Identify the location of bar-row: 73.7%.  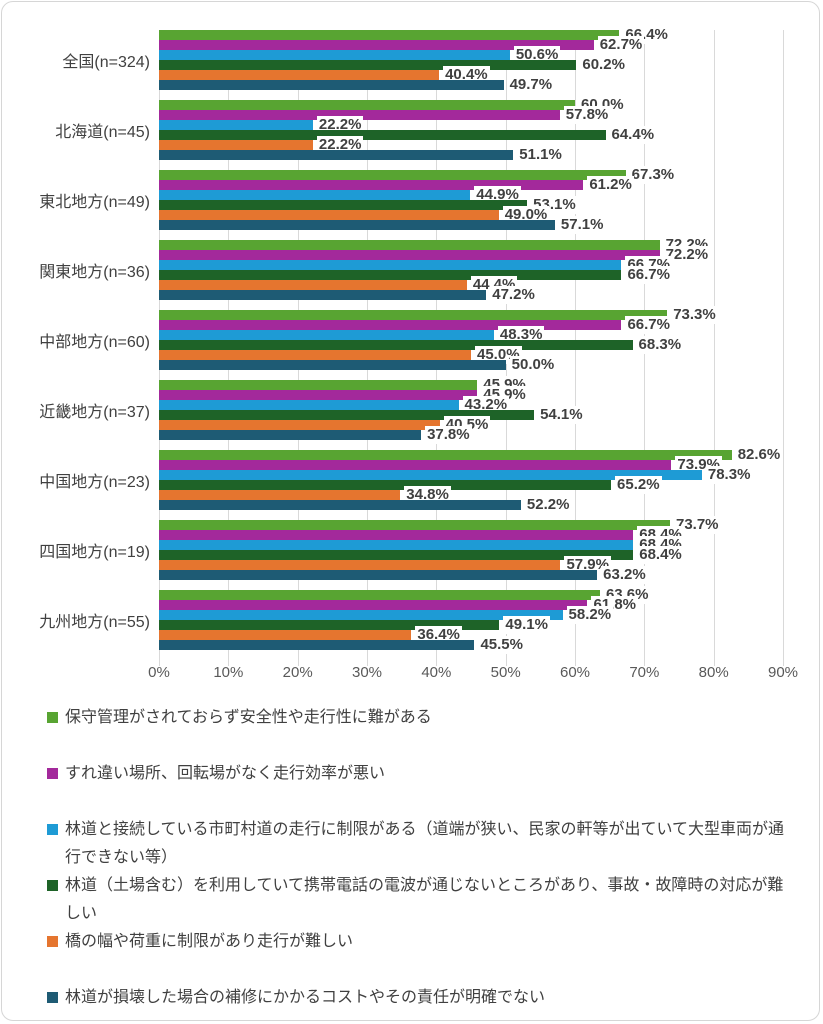
(471, 525).